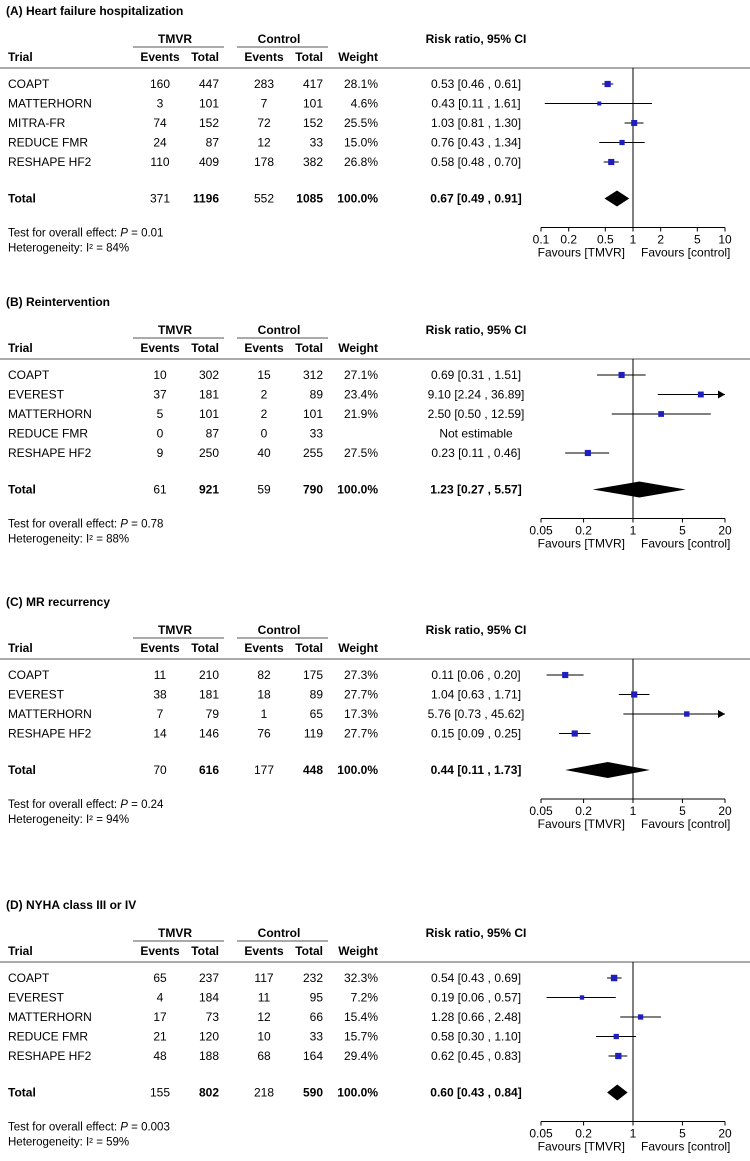  Describe the element at coordinates (160, 123) in the screenshot. I see `tmvr-events: 74` at that location.